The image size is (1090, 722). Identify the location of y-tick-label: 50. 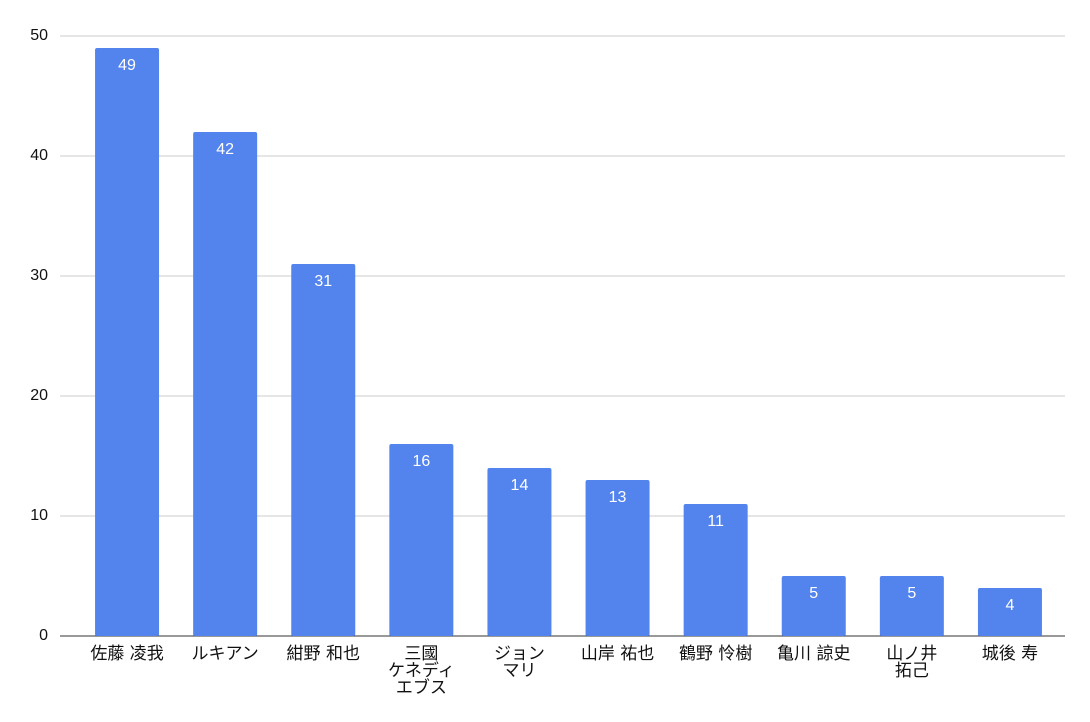
(39, 35).